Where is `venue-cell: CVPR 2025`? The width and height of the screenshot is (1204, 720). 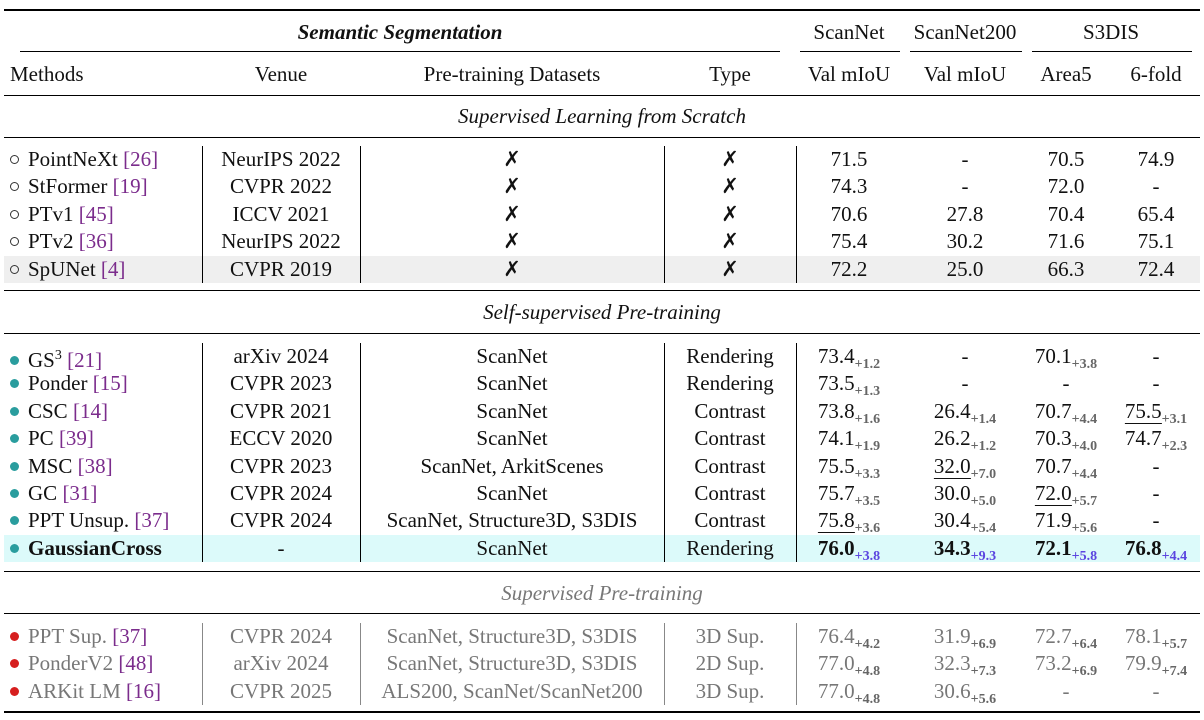
venue-cell: CVPR 2025 is located at coordinates (281, 690).